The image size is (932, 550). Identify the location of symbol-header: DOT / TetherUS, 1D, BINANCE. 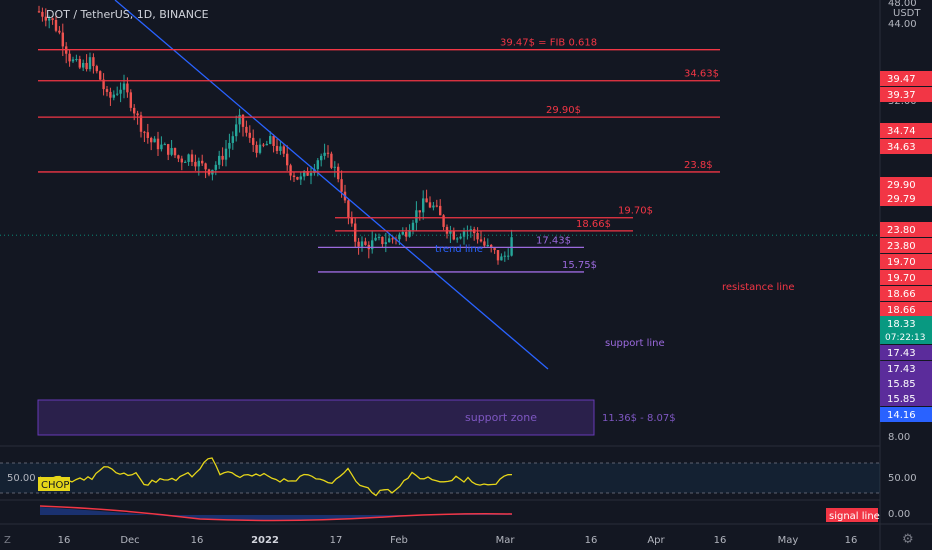
(127, 14).